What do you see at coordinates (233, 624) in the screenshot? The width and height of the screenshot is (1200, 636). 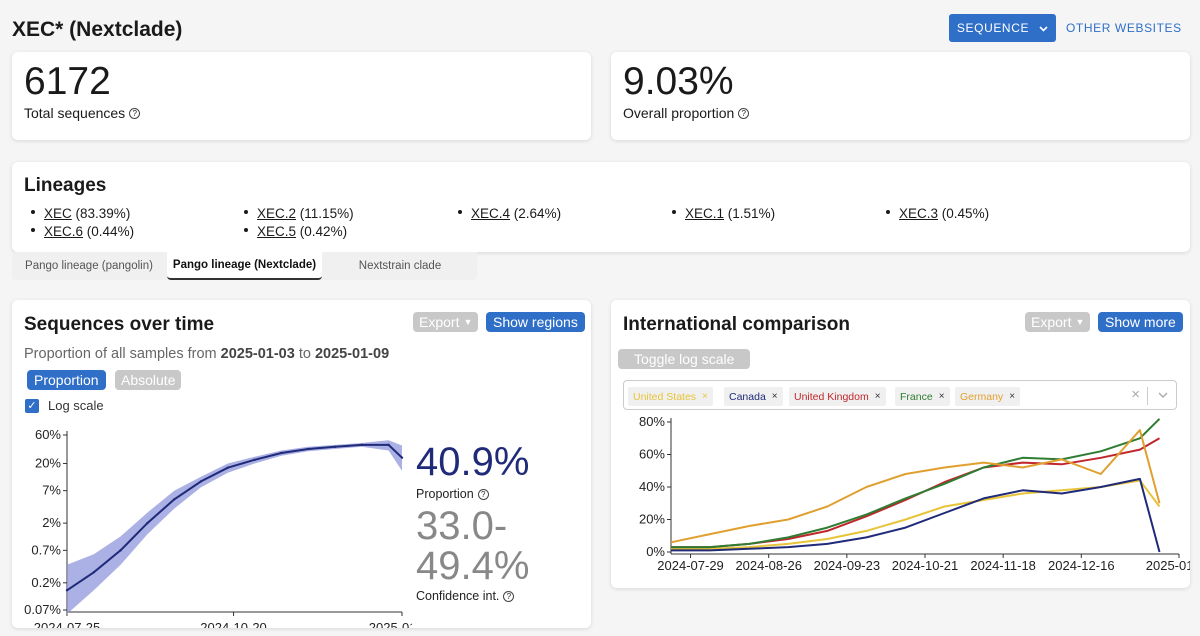 I see `x-tick-label: 2024-10-20` at bounding box center [233, 624].